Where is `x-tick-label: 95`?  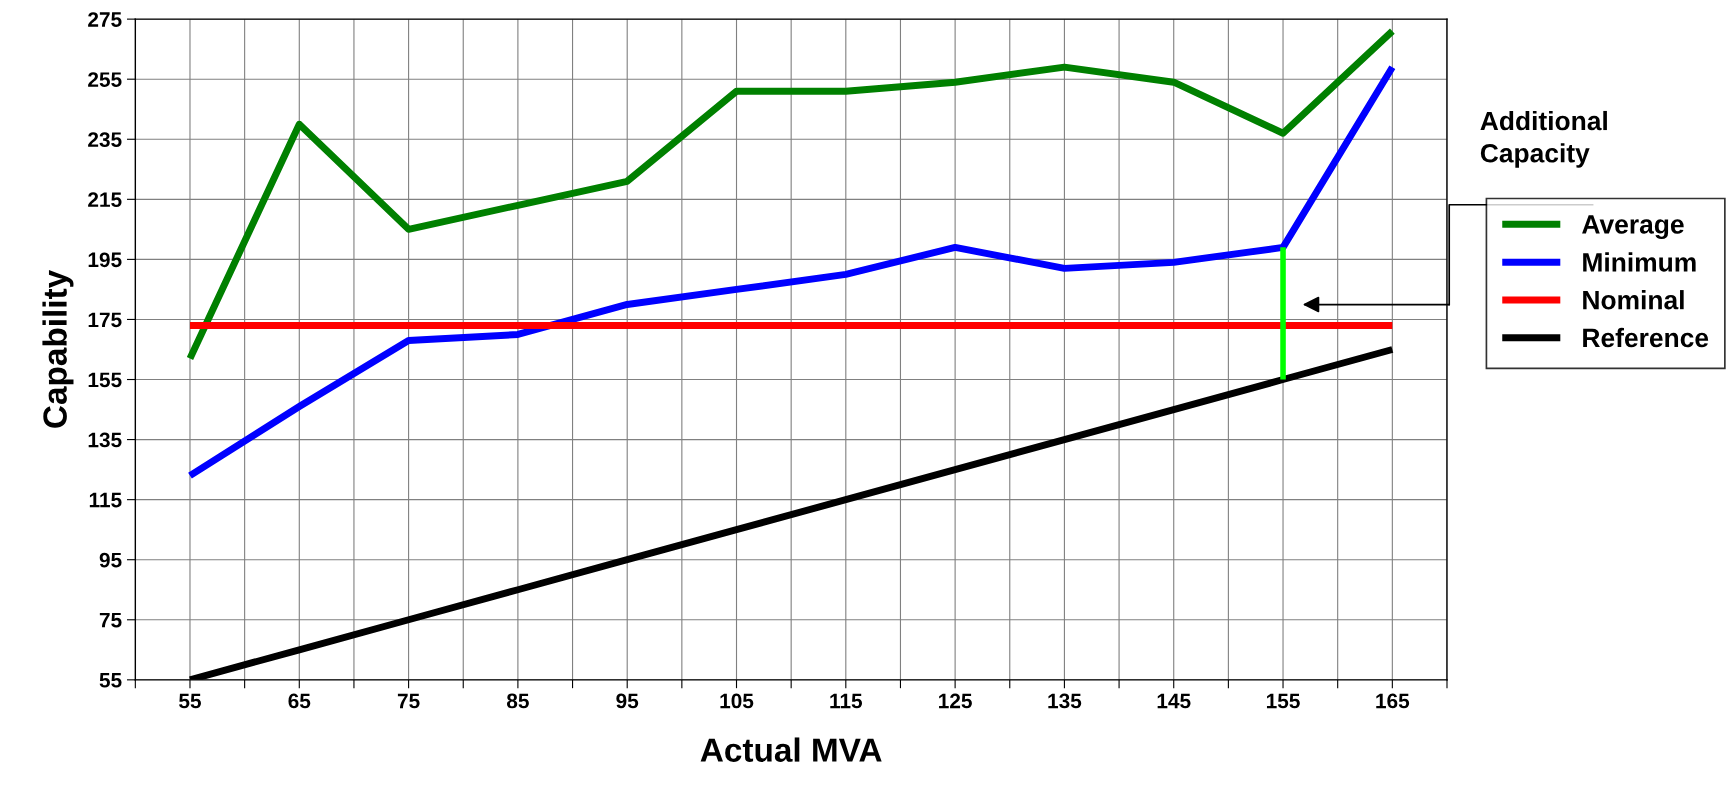
x-tick-label: 95 is located at coordinates (627, 701).